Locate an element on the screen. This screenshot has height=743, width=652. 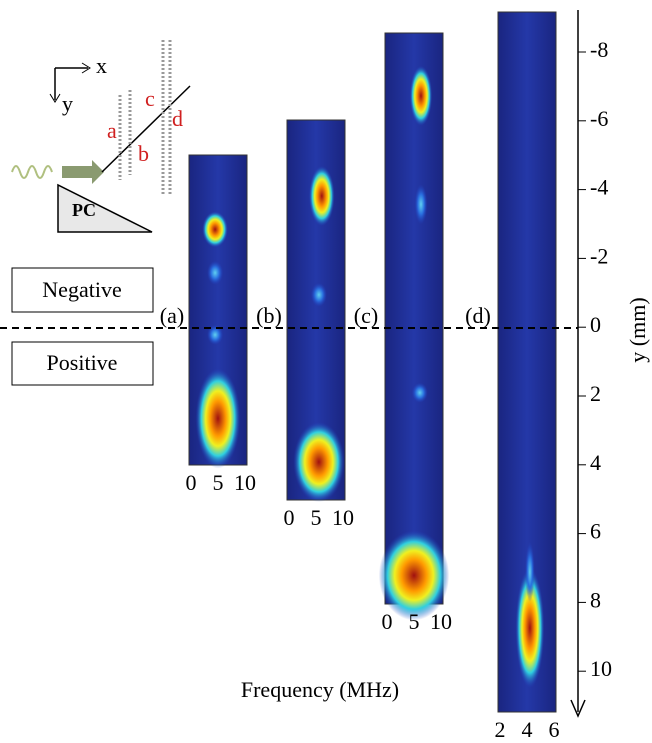
y-tick-label: 10 is located at coordinates (601, 668).